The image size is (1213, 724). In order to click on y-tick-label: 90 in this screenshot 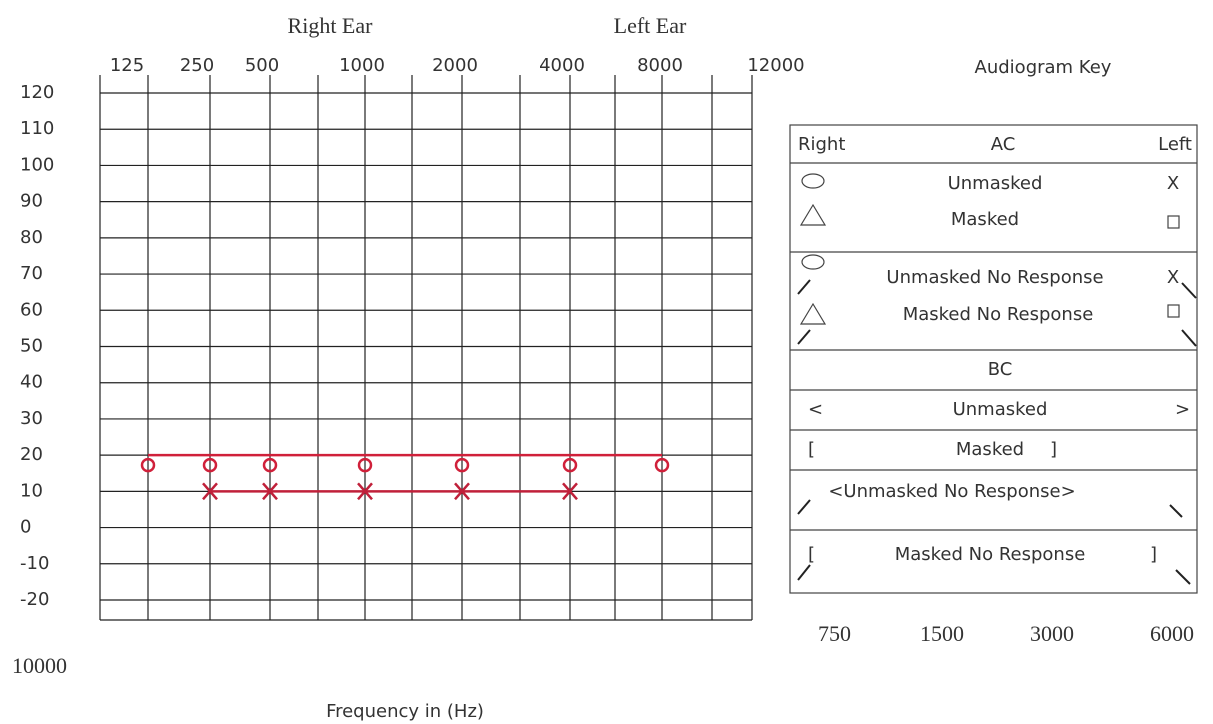, I will do `click(31, 201)`.